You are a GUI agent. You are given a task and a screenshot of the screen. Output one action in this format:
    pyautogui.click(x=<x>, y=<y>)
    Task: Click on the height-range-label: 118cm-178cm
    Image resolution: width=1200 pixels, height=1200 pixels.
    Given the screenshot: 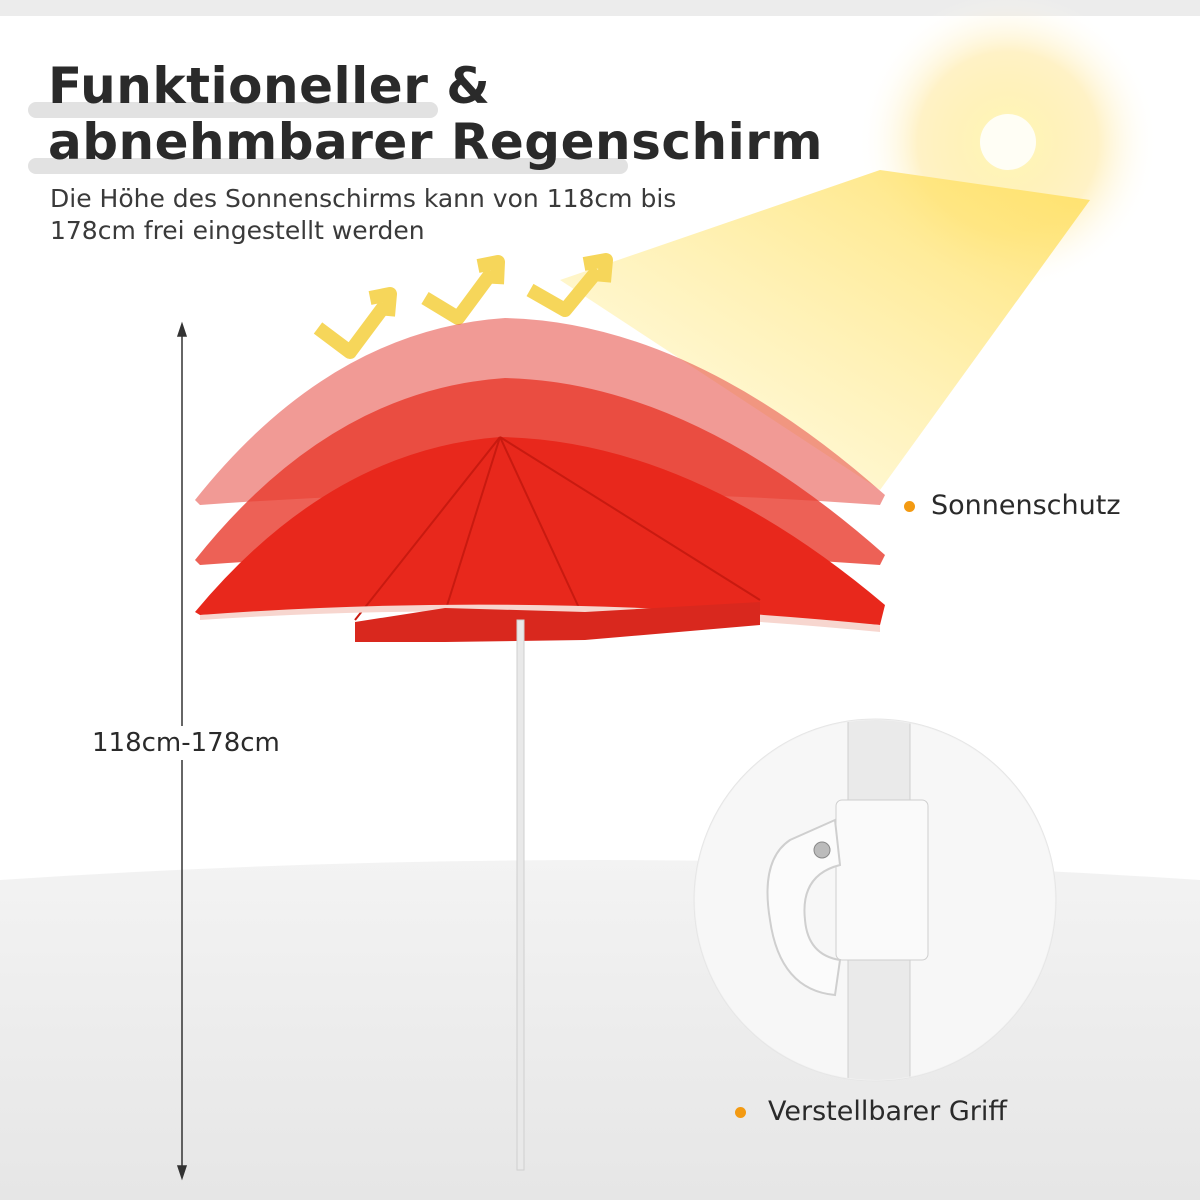 What is the action you would take?
    pyautogui.click(x=186, y=743)
    